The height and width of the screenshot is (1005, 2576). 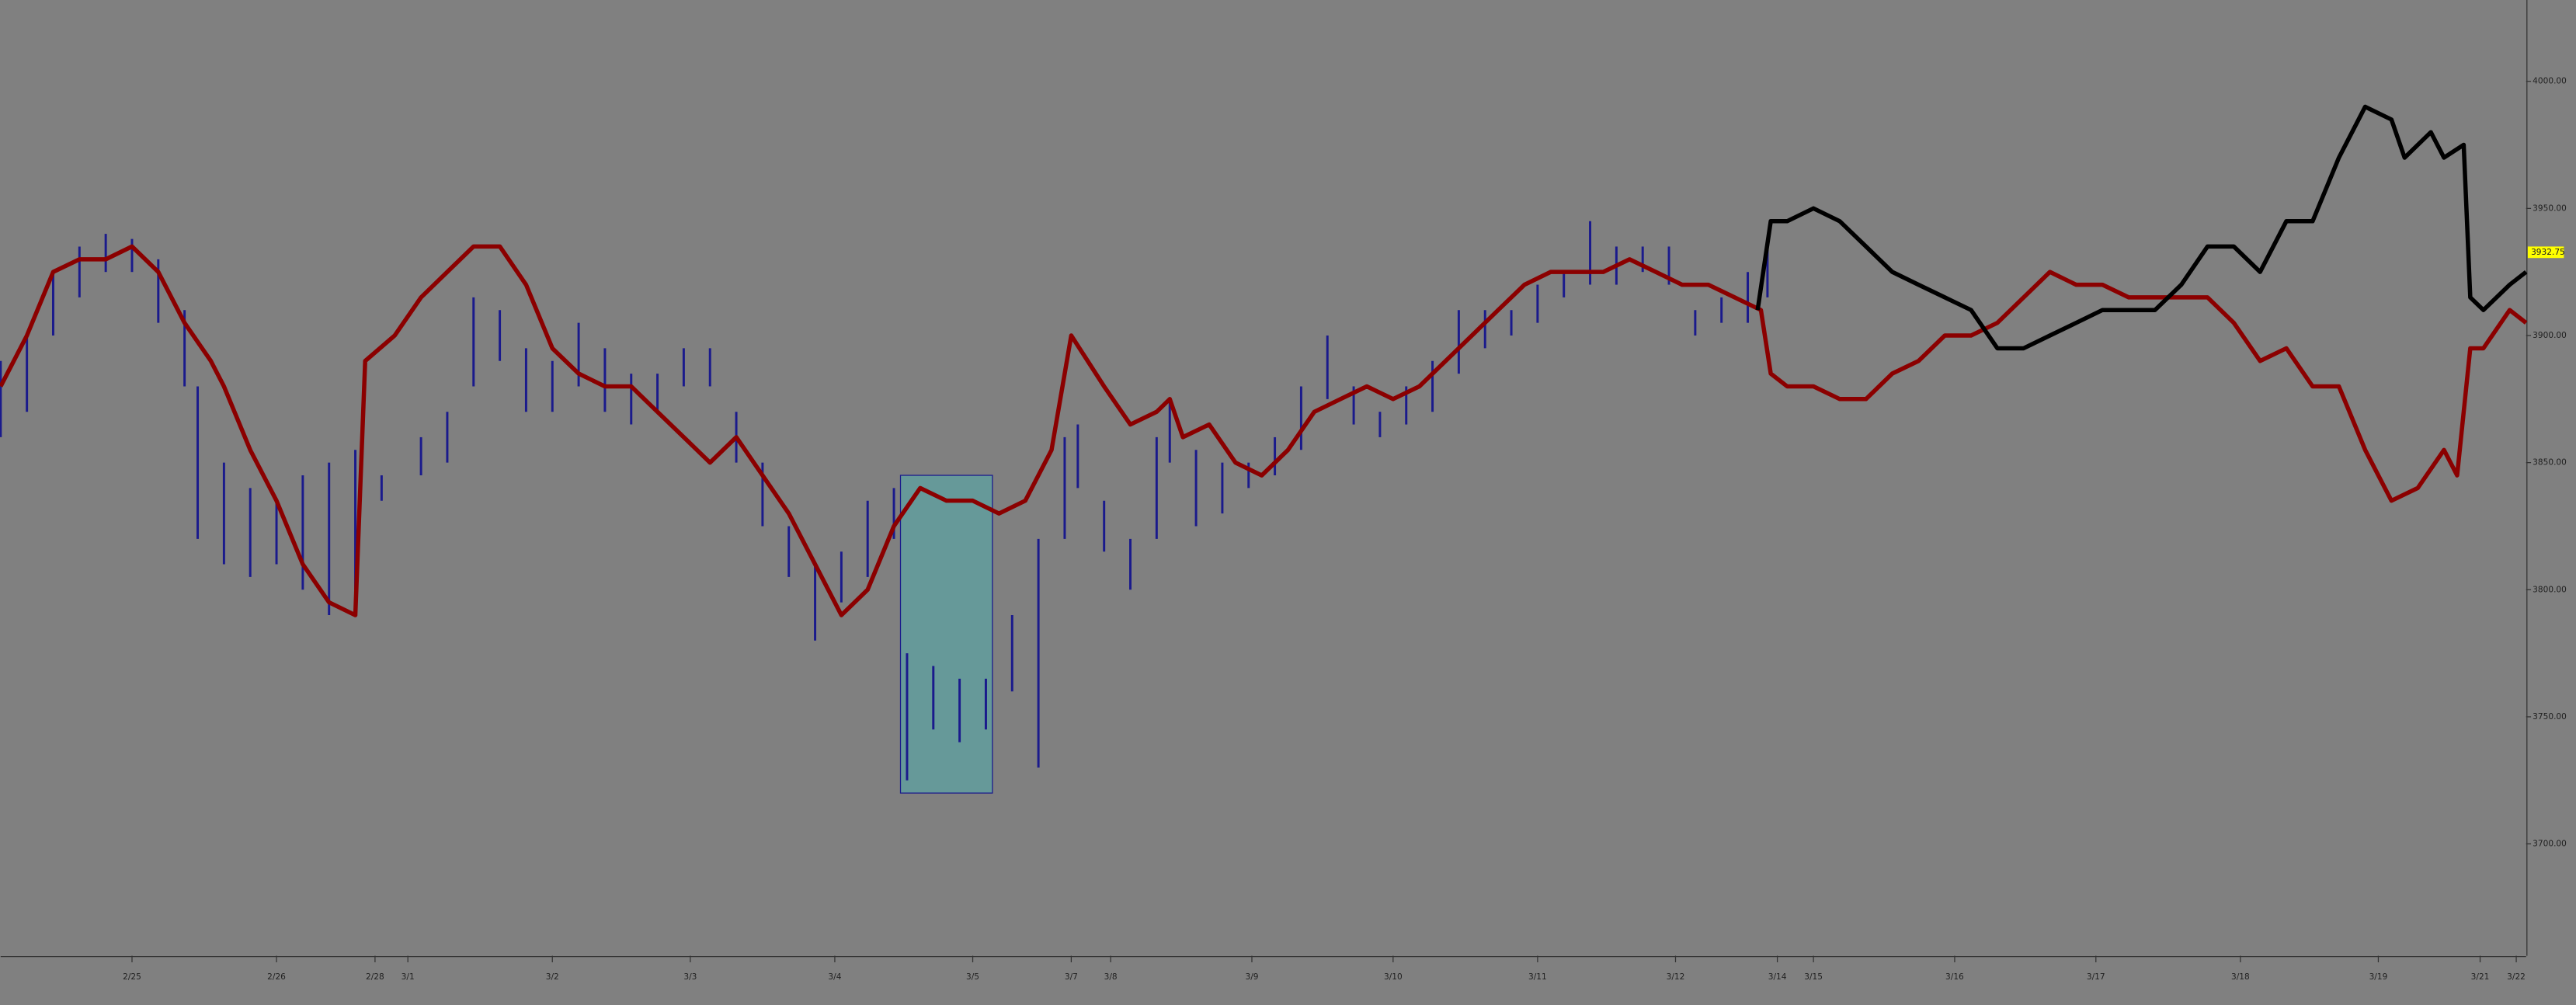 I want to click on x-tick-label: 3/4, so click(x=835, y=977).